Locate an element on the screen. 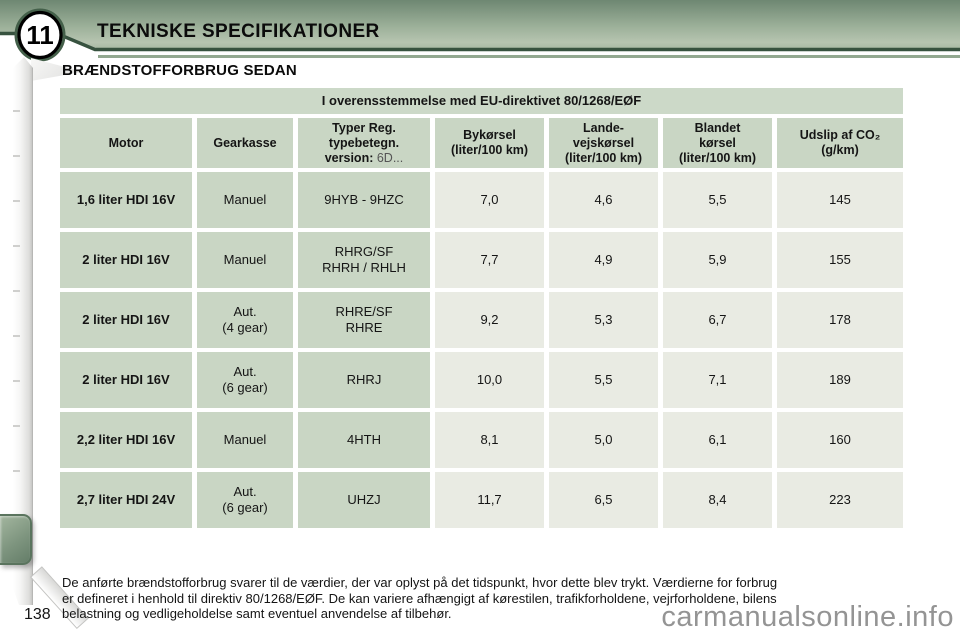 Image resolution: width=960 pixels, height=640 pixels. cell-co2: 189 is located at coordinates (840, 380).